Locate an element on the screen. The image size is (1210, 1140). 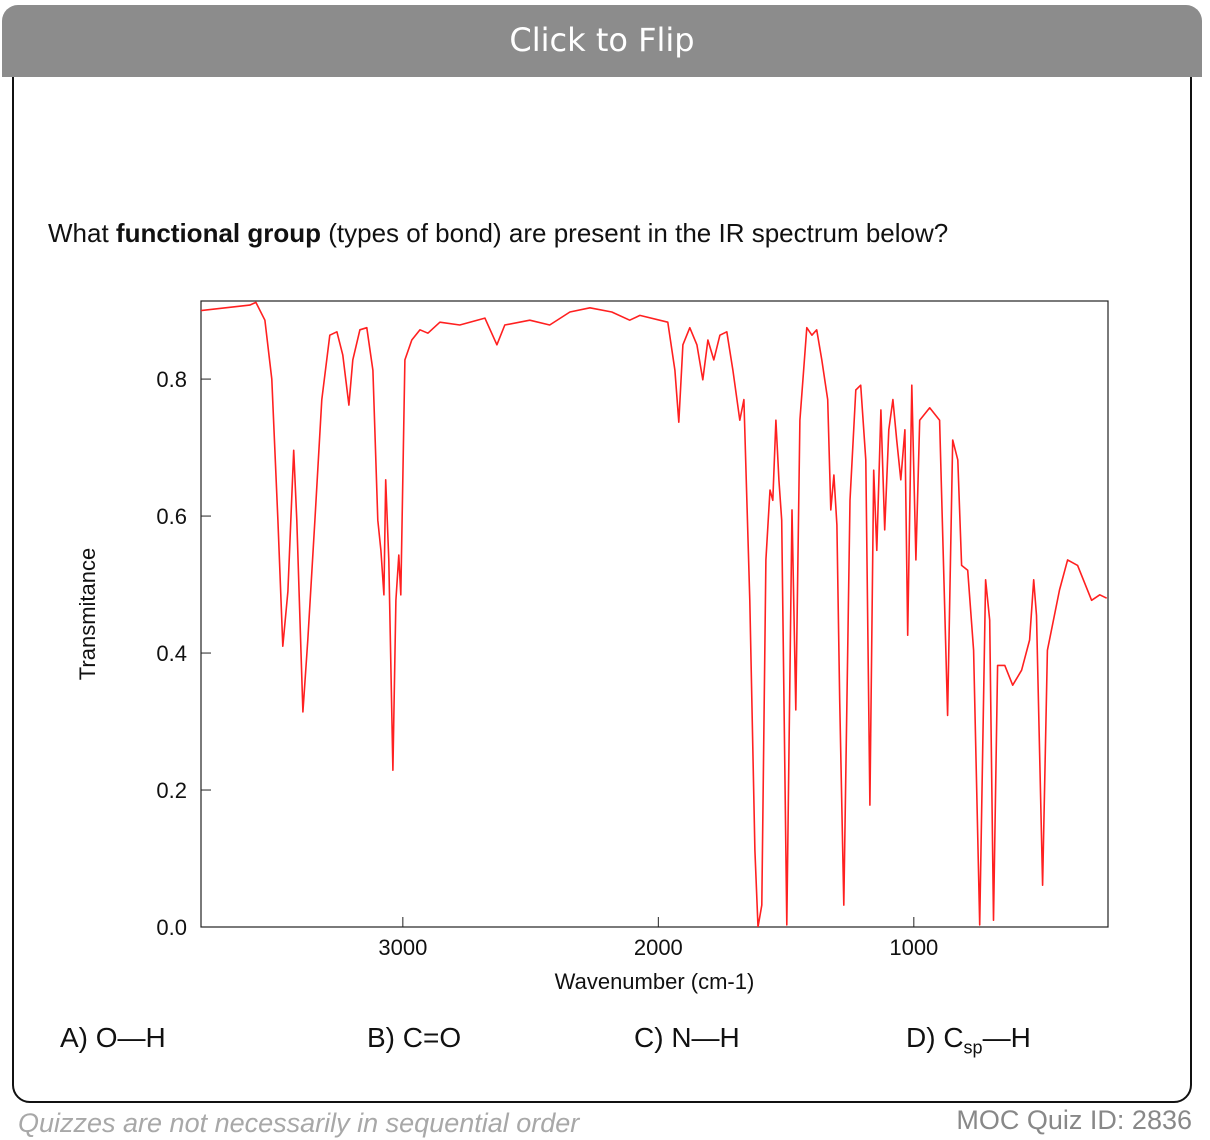
option-subscript: sp is located at coordinates (973, 1047).